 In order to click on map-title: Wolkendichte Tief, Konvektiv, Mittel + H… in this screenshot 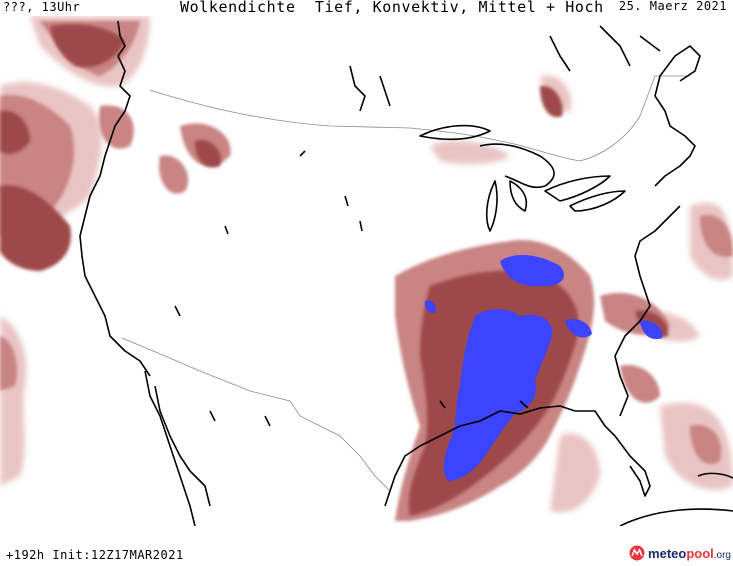, I will do `click(392, 8)`.